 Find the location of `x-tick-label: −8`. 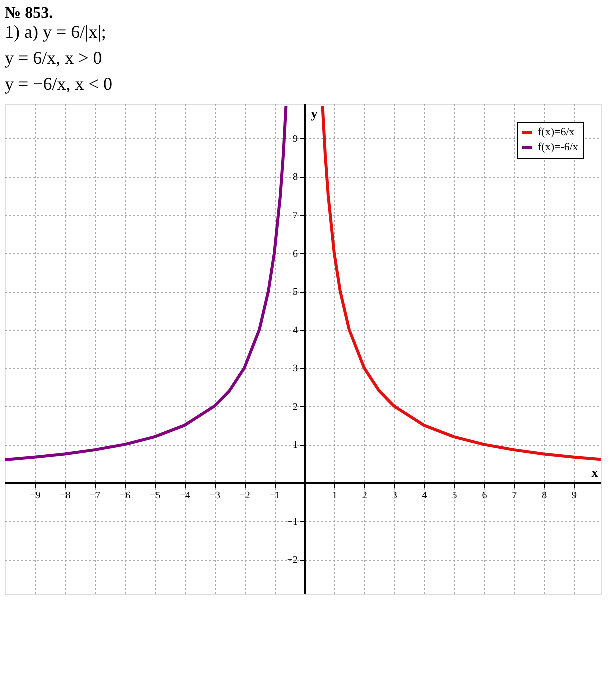

x-tick-label: −8 is located at coordinates (65, 496).